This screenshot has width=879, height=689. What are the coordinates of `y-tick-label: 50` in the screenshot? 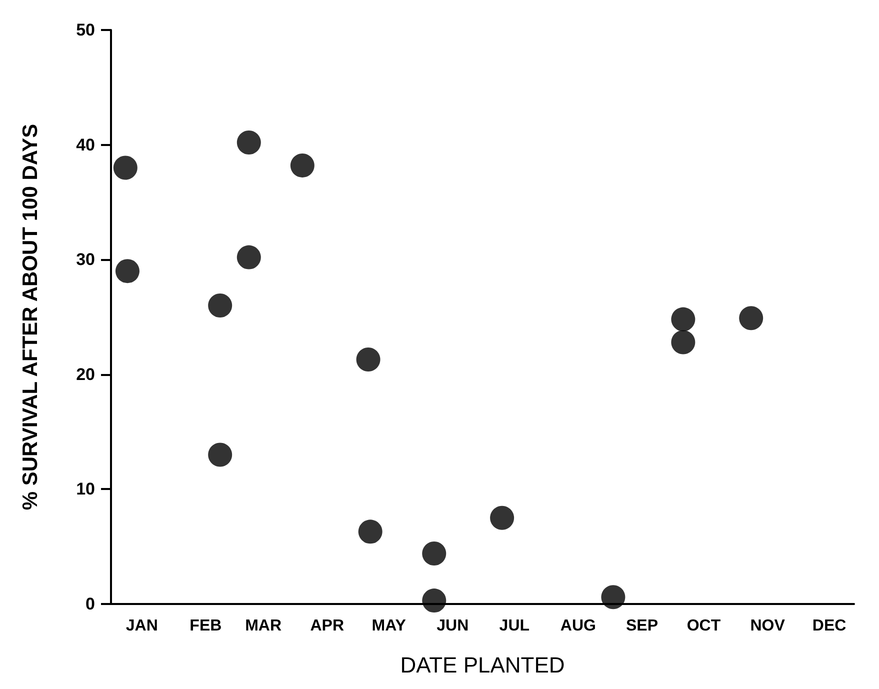 It's located at (85, 30).